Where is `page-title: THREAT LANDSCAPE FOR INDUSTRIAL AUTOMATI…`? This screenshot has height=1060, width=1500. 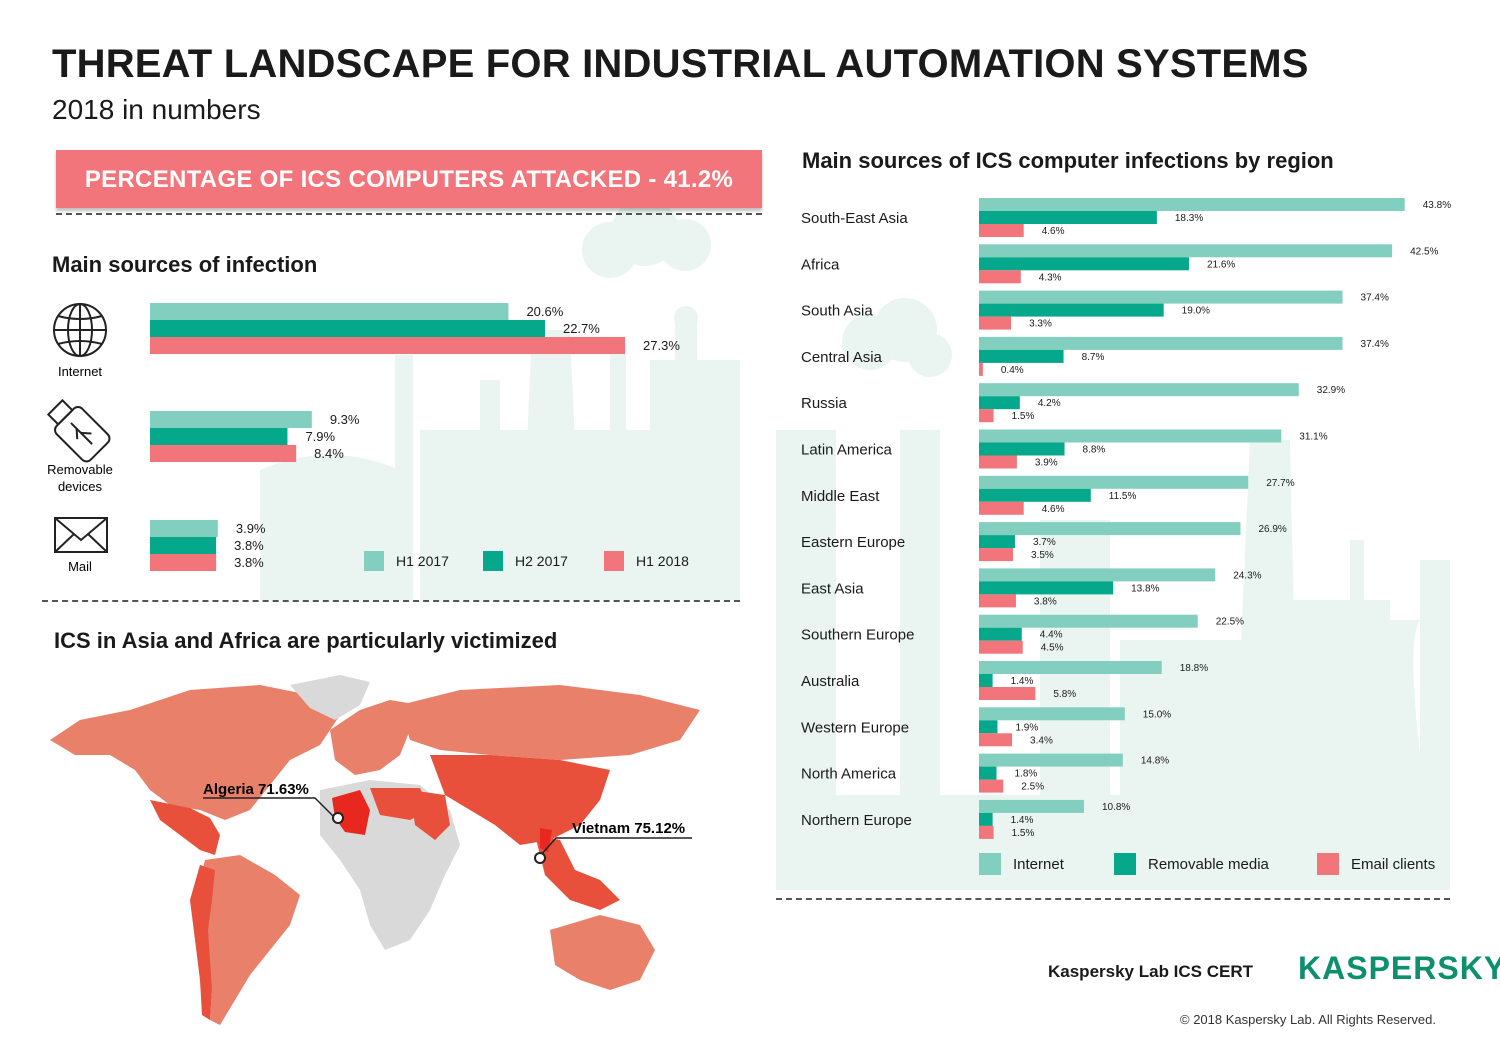
page-title: THREAT LANDSCAPE FOR INDUSTRIAL AUTOMATI… is located at coordinates (680, 64).